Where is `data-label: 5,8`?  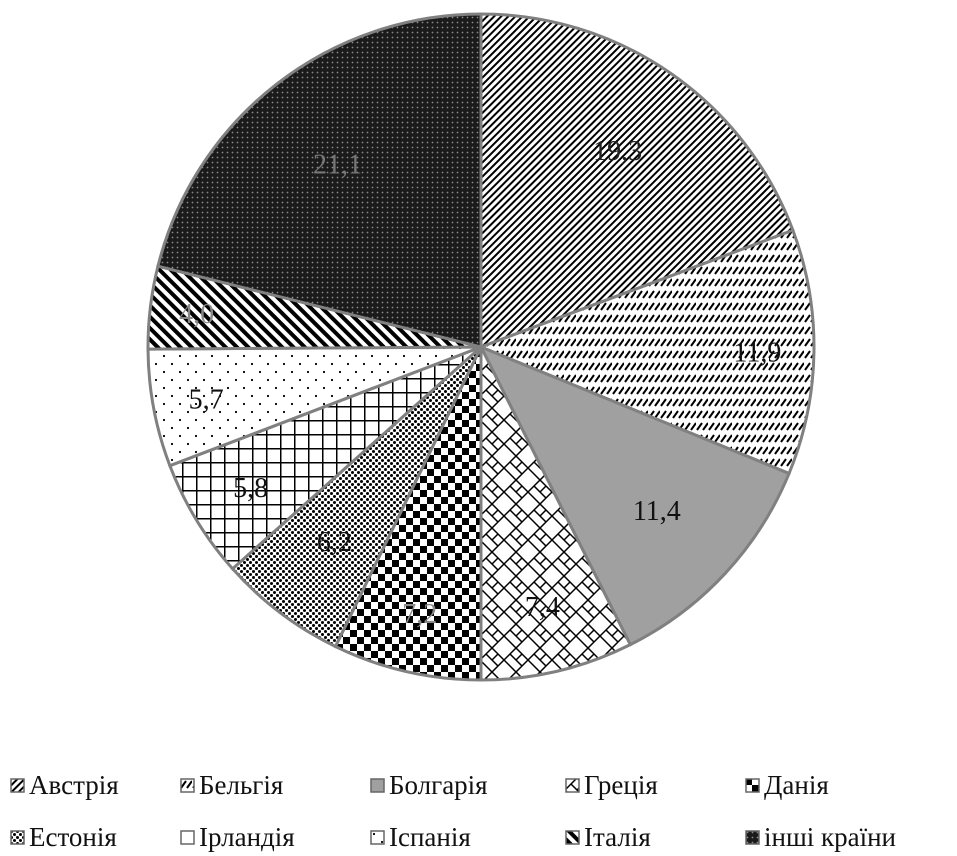
data-label: 5,8 is located at coordinates (250, 488).